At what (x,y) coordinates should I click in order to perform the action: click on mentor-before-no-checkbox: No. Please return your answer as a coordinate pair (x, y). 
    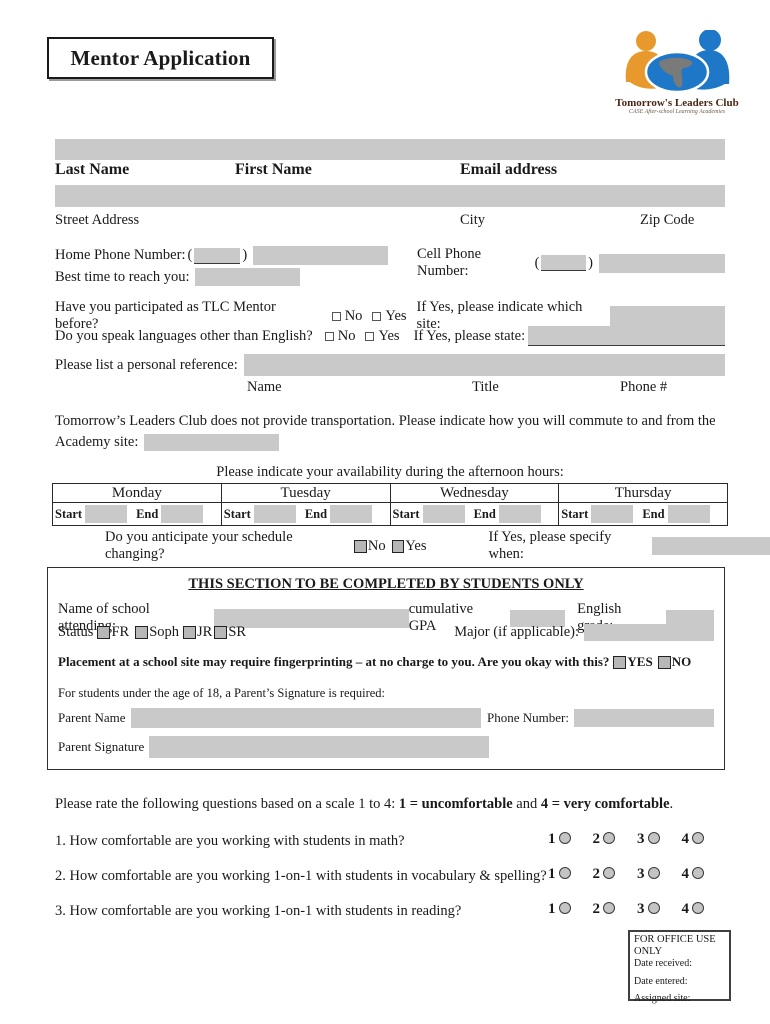
    Looking at the image, I should click on (346, 316).